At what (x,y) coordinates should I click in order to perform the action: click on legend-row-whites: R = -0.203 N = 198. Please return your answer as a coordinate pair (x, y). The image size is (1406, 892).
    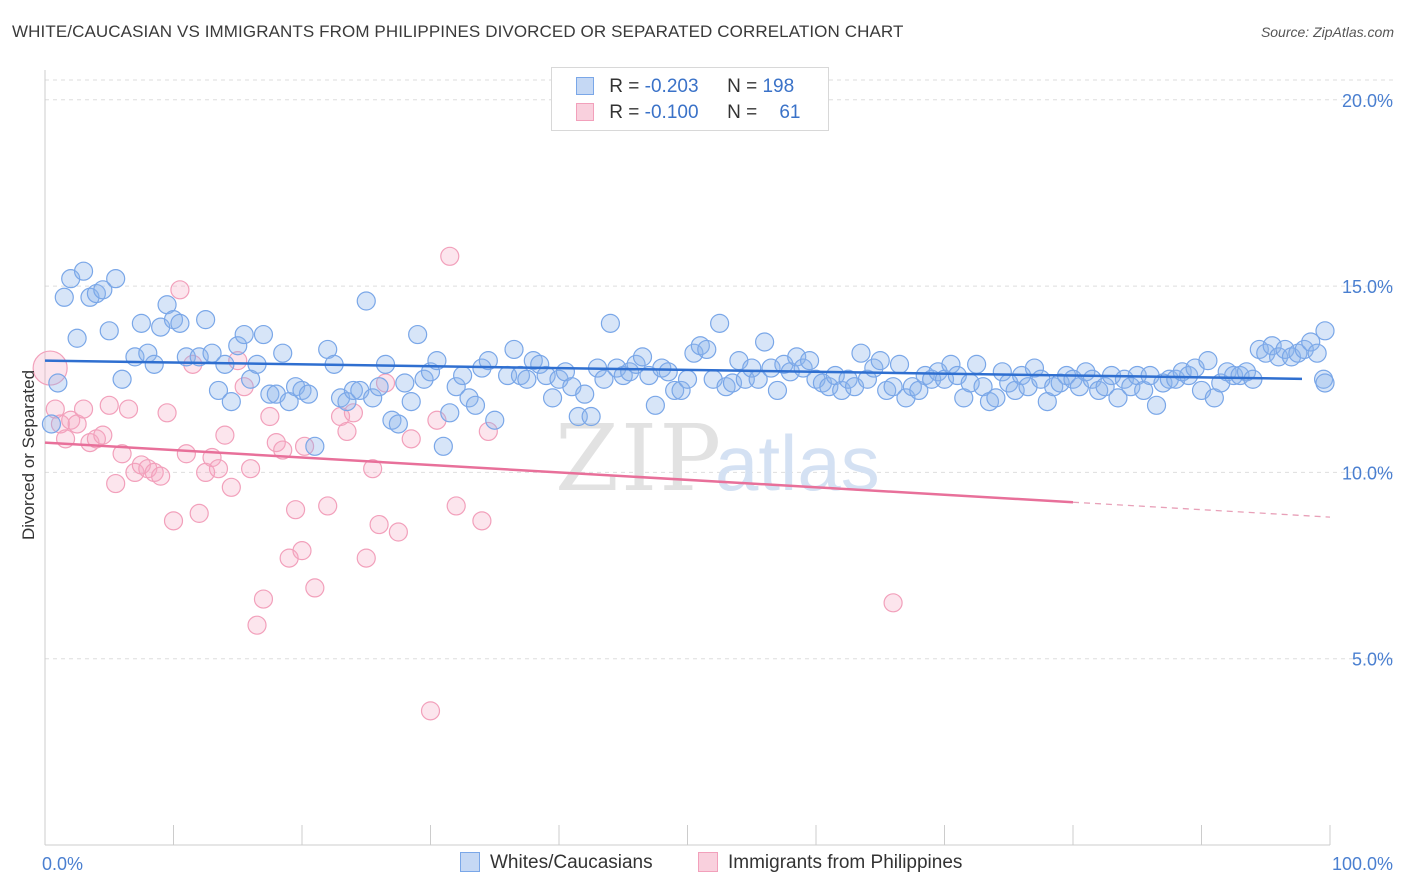
    Looking at the image, I should click on (685, 88).